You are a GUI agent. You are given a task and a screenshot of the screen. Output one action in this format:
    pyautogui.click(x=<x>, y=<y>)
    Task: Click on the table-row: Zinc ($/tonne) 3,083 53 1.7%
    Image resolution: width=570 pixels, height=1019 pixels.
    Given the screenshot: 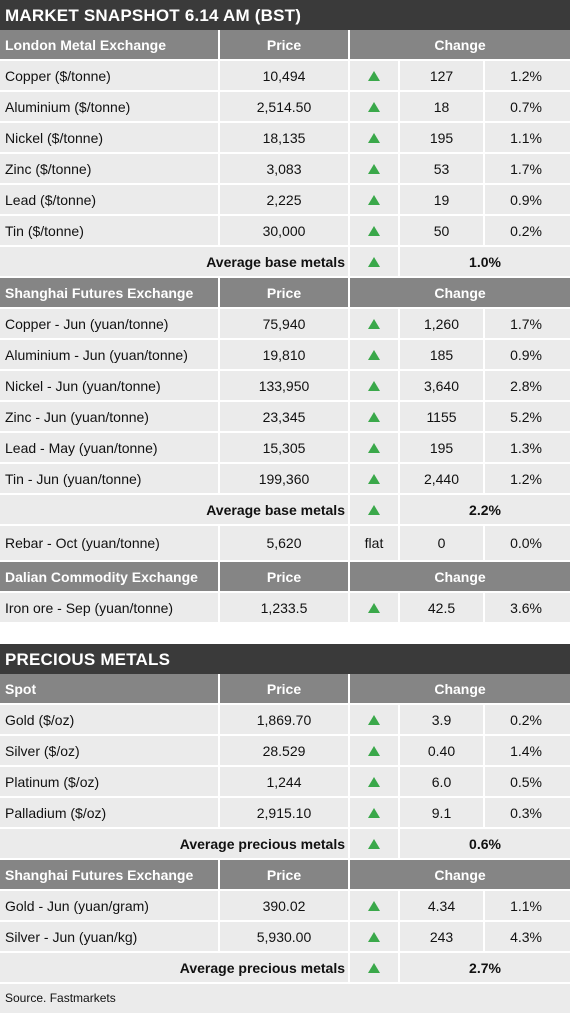 What is the action you would take?
    pyautogui.click(x=285, y=169)
    